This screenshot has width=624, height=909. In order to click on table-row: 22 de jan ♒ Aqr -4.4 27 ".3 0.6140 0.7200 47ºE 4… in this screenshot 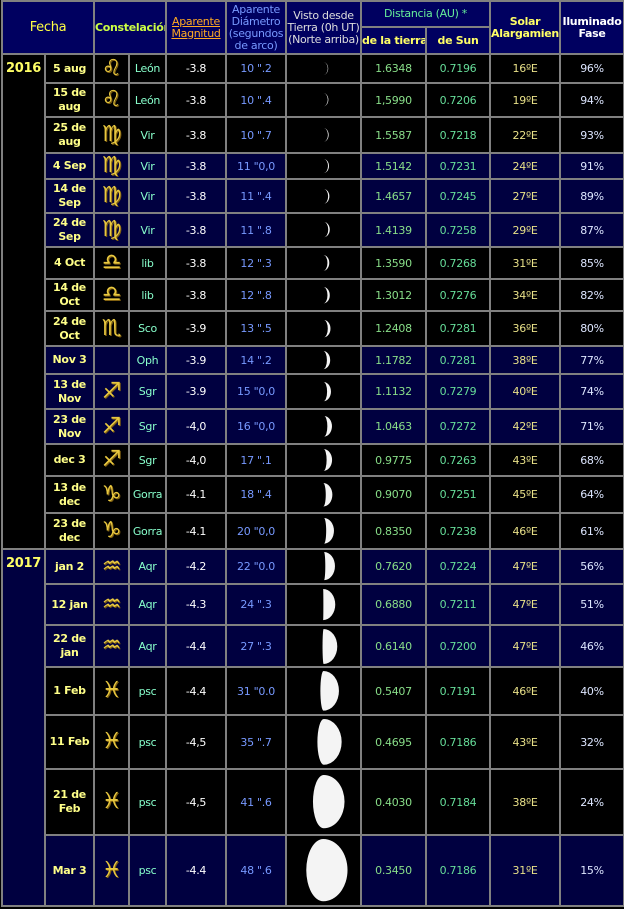, I will do `click(313, 646)`.